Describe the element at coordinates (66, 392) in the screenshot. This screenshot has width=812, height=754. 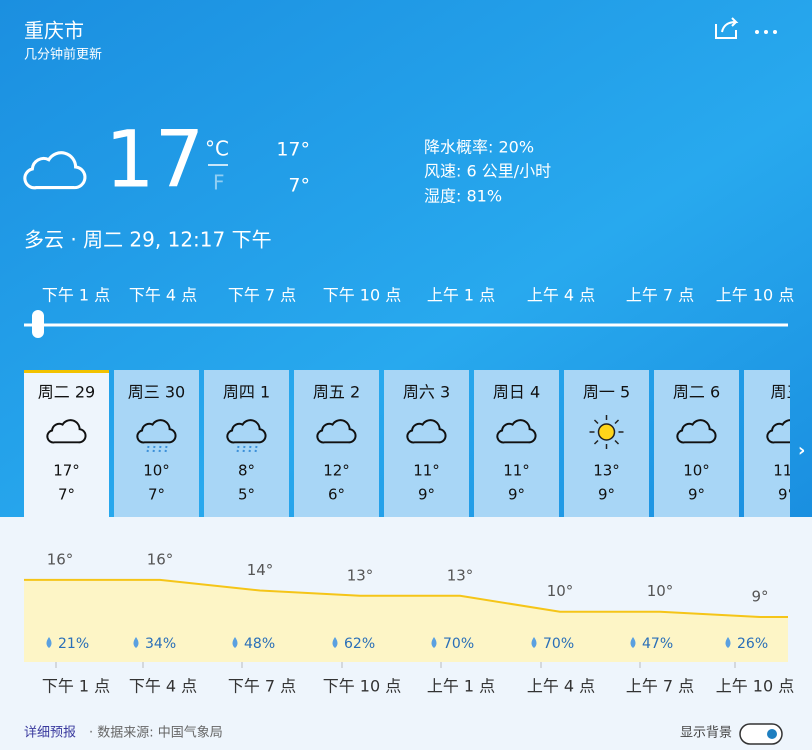
I see `day-label: 周二 29` at that location.